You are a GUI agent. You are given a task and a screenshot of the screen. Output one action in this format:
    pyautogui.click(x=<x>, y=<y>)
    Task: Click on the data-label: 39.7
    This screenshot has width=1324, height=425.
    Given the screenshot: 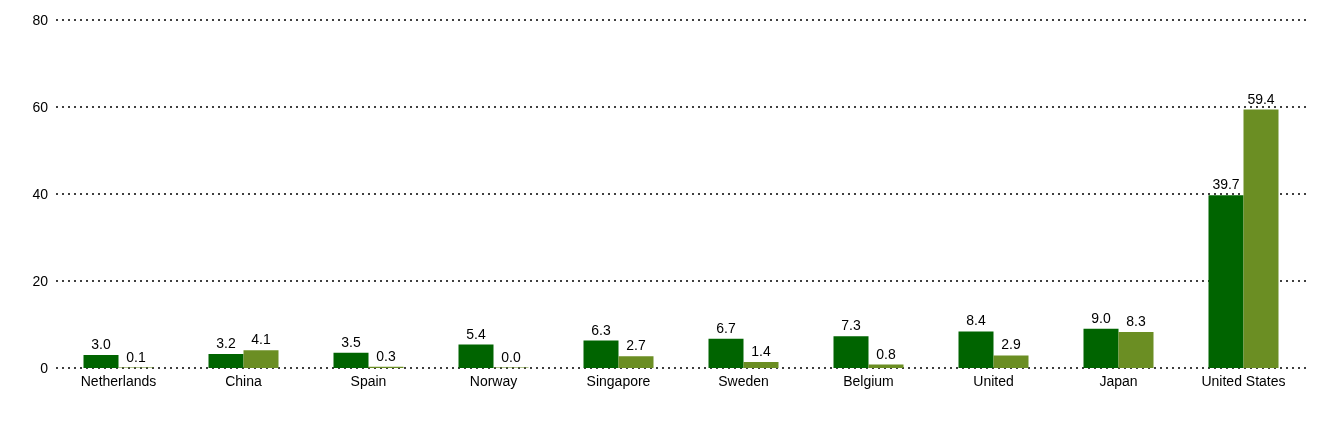 What is the action you would take?
    pyautogui.click(x=1226, y=184)
    